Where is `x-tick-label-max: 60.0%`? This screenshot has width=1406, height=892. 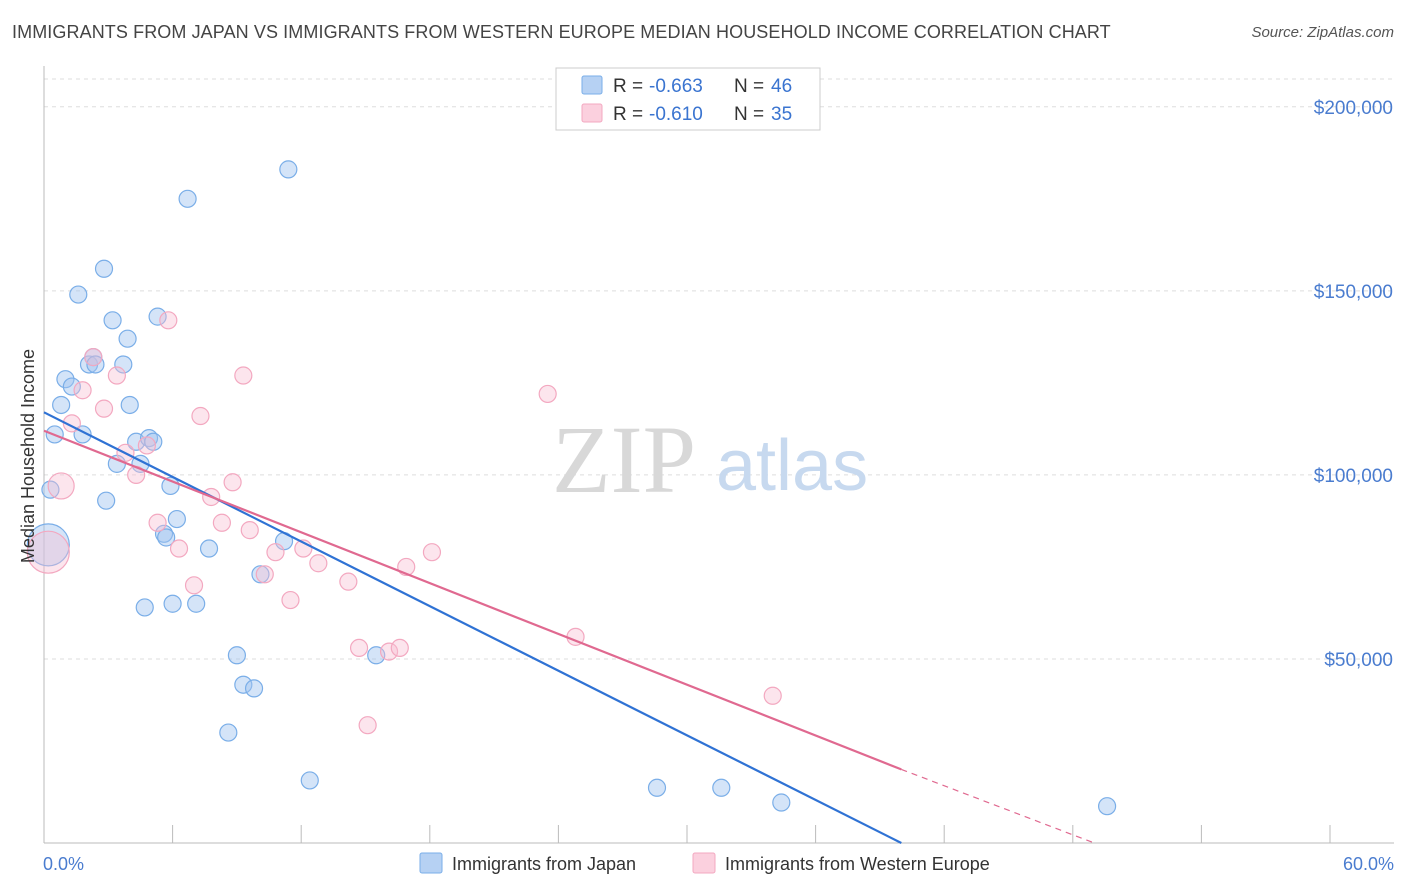 x-tick-label-max: 60.0% is located at coordinates (1368, 864).